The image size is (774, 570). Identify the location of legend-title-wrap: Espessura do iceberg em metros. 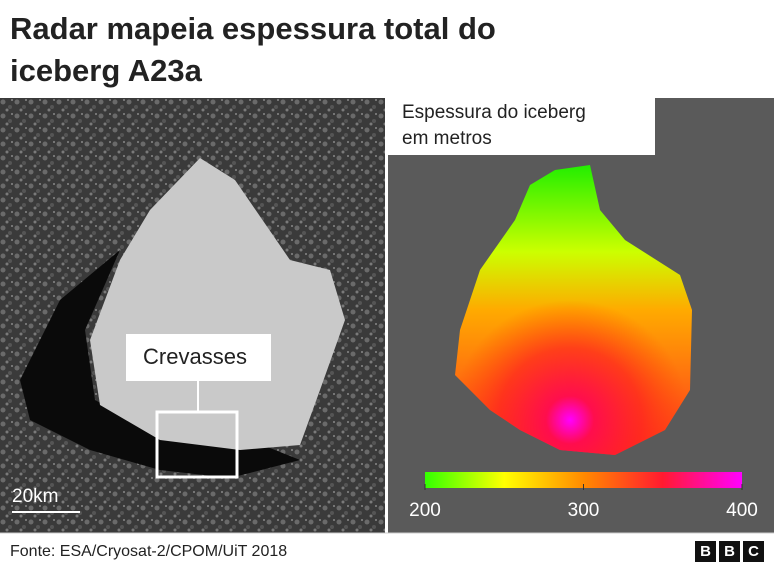
(494, 125).